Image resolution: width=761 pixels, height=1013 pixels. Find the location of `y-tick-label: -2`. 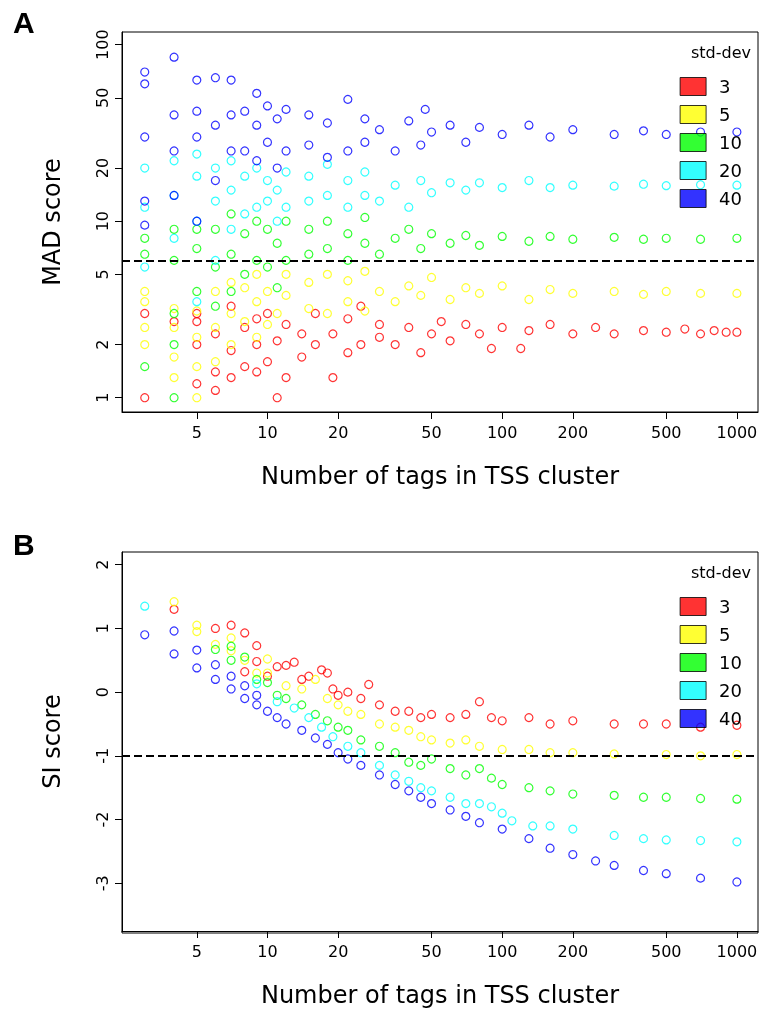

y-tick-label: -2 is located at coordinates (102, 819).